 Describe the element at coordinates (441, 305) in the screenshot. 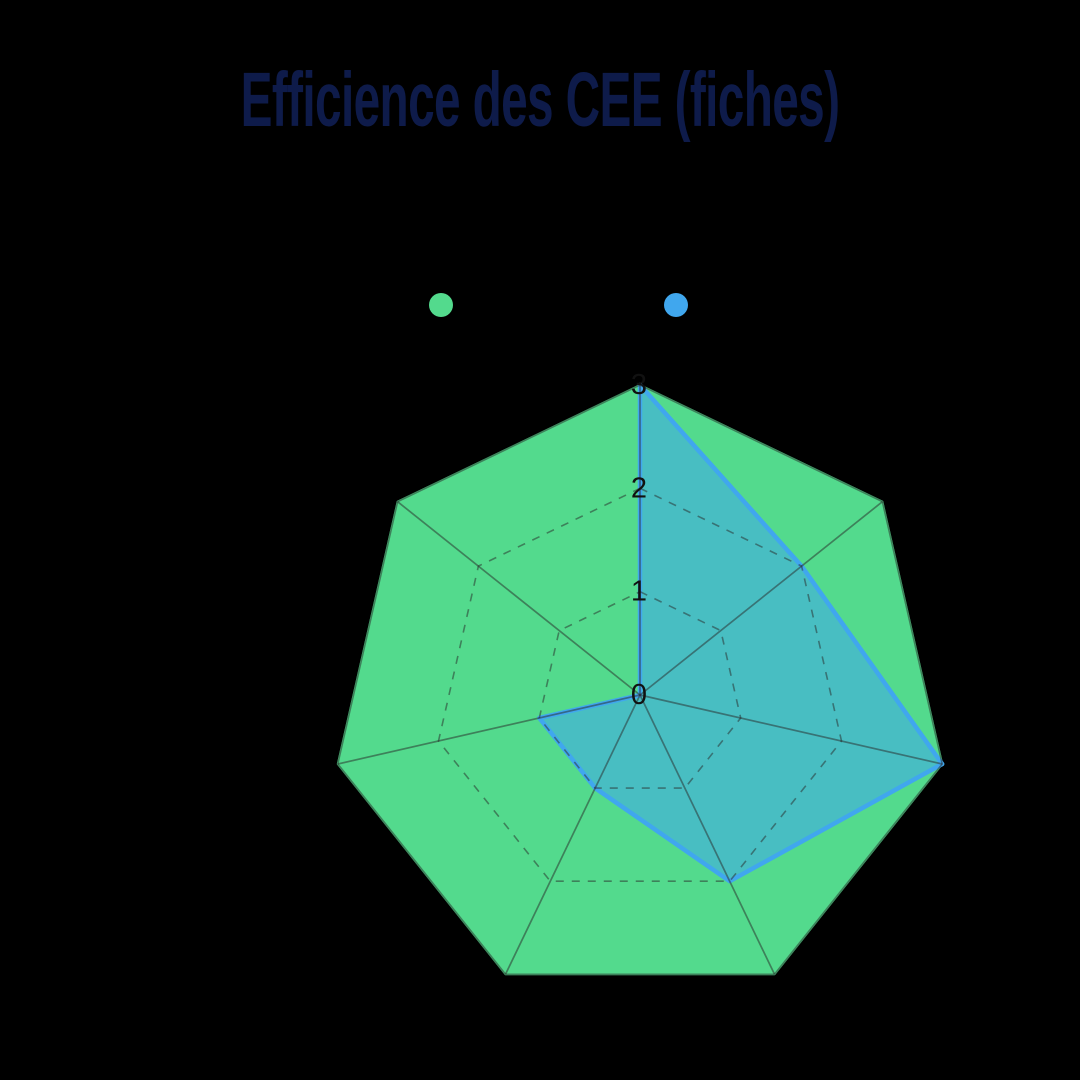

I see `legend-dot-green-icon` at that location.